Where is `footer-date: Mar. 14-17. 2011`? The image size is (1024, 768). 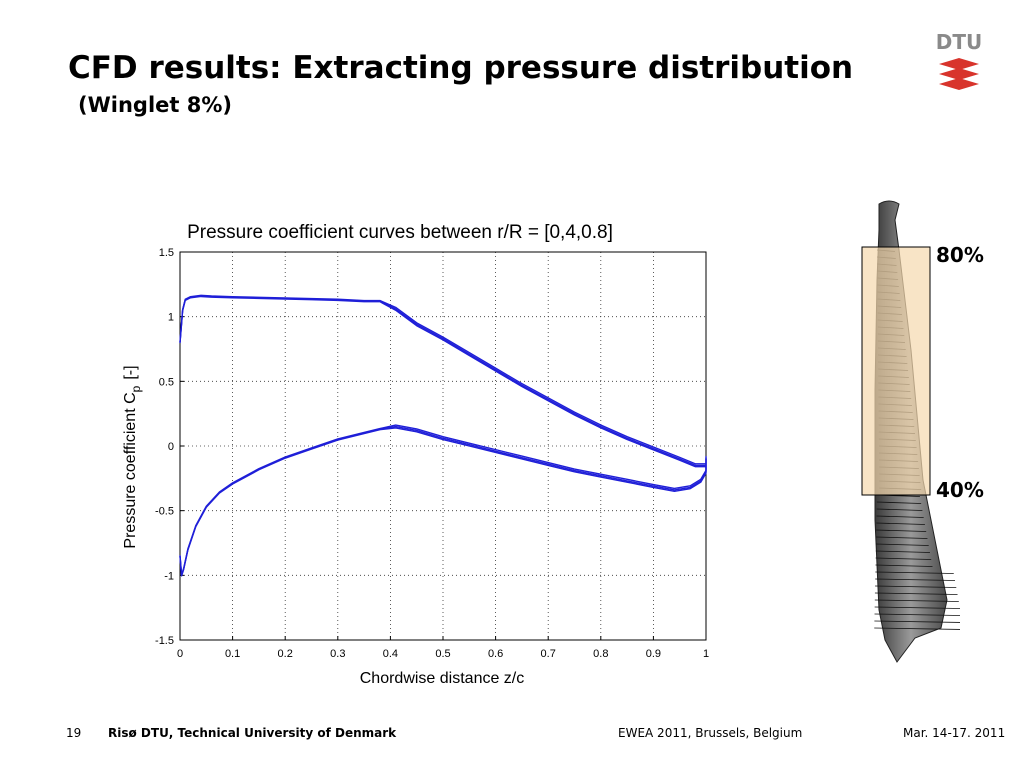 footer-date: Mar. 14-17. 2011 is located at coordinates (954, 733).